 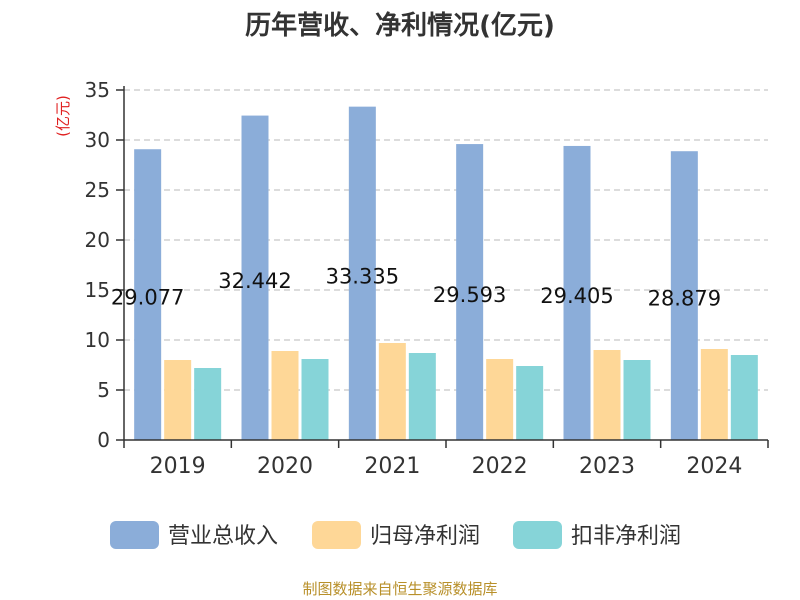 I want to click on y-tick-label: 15, so click(x=97, y=290).